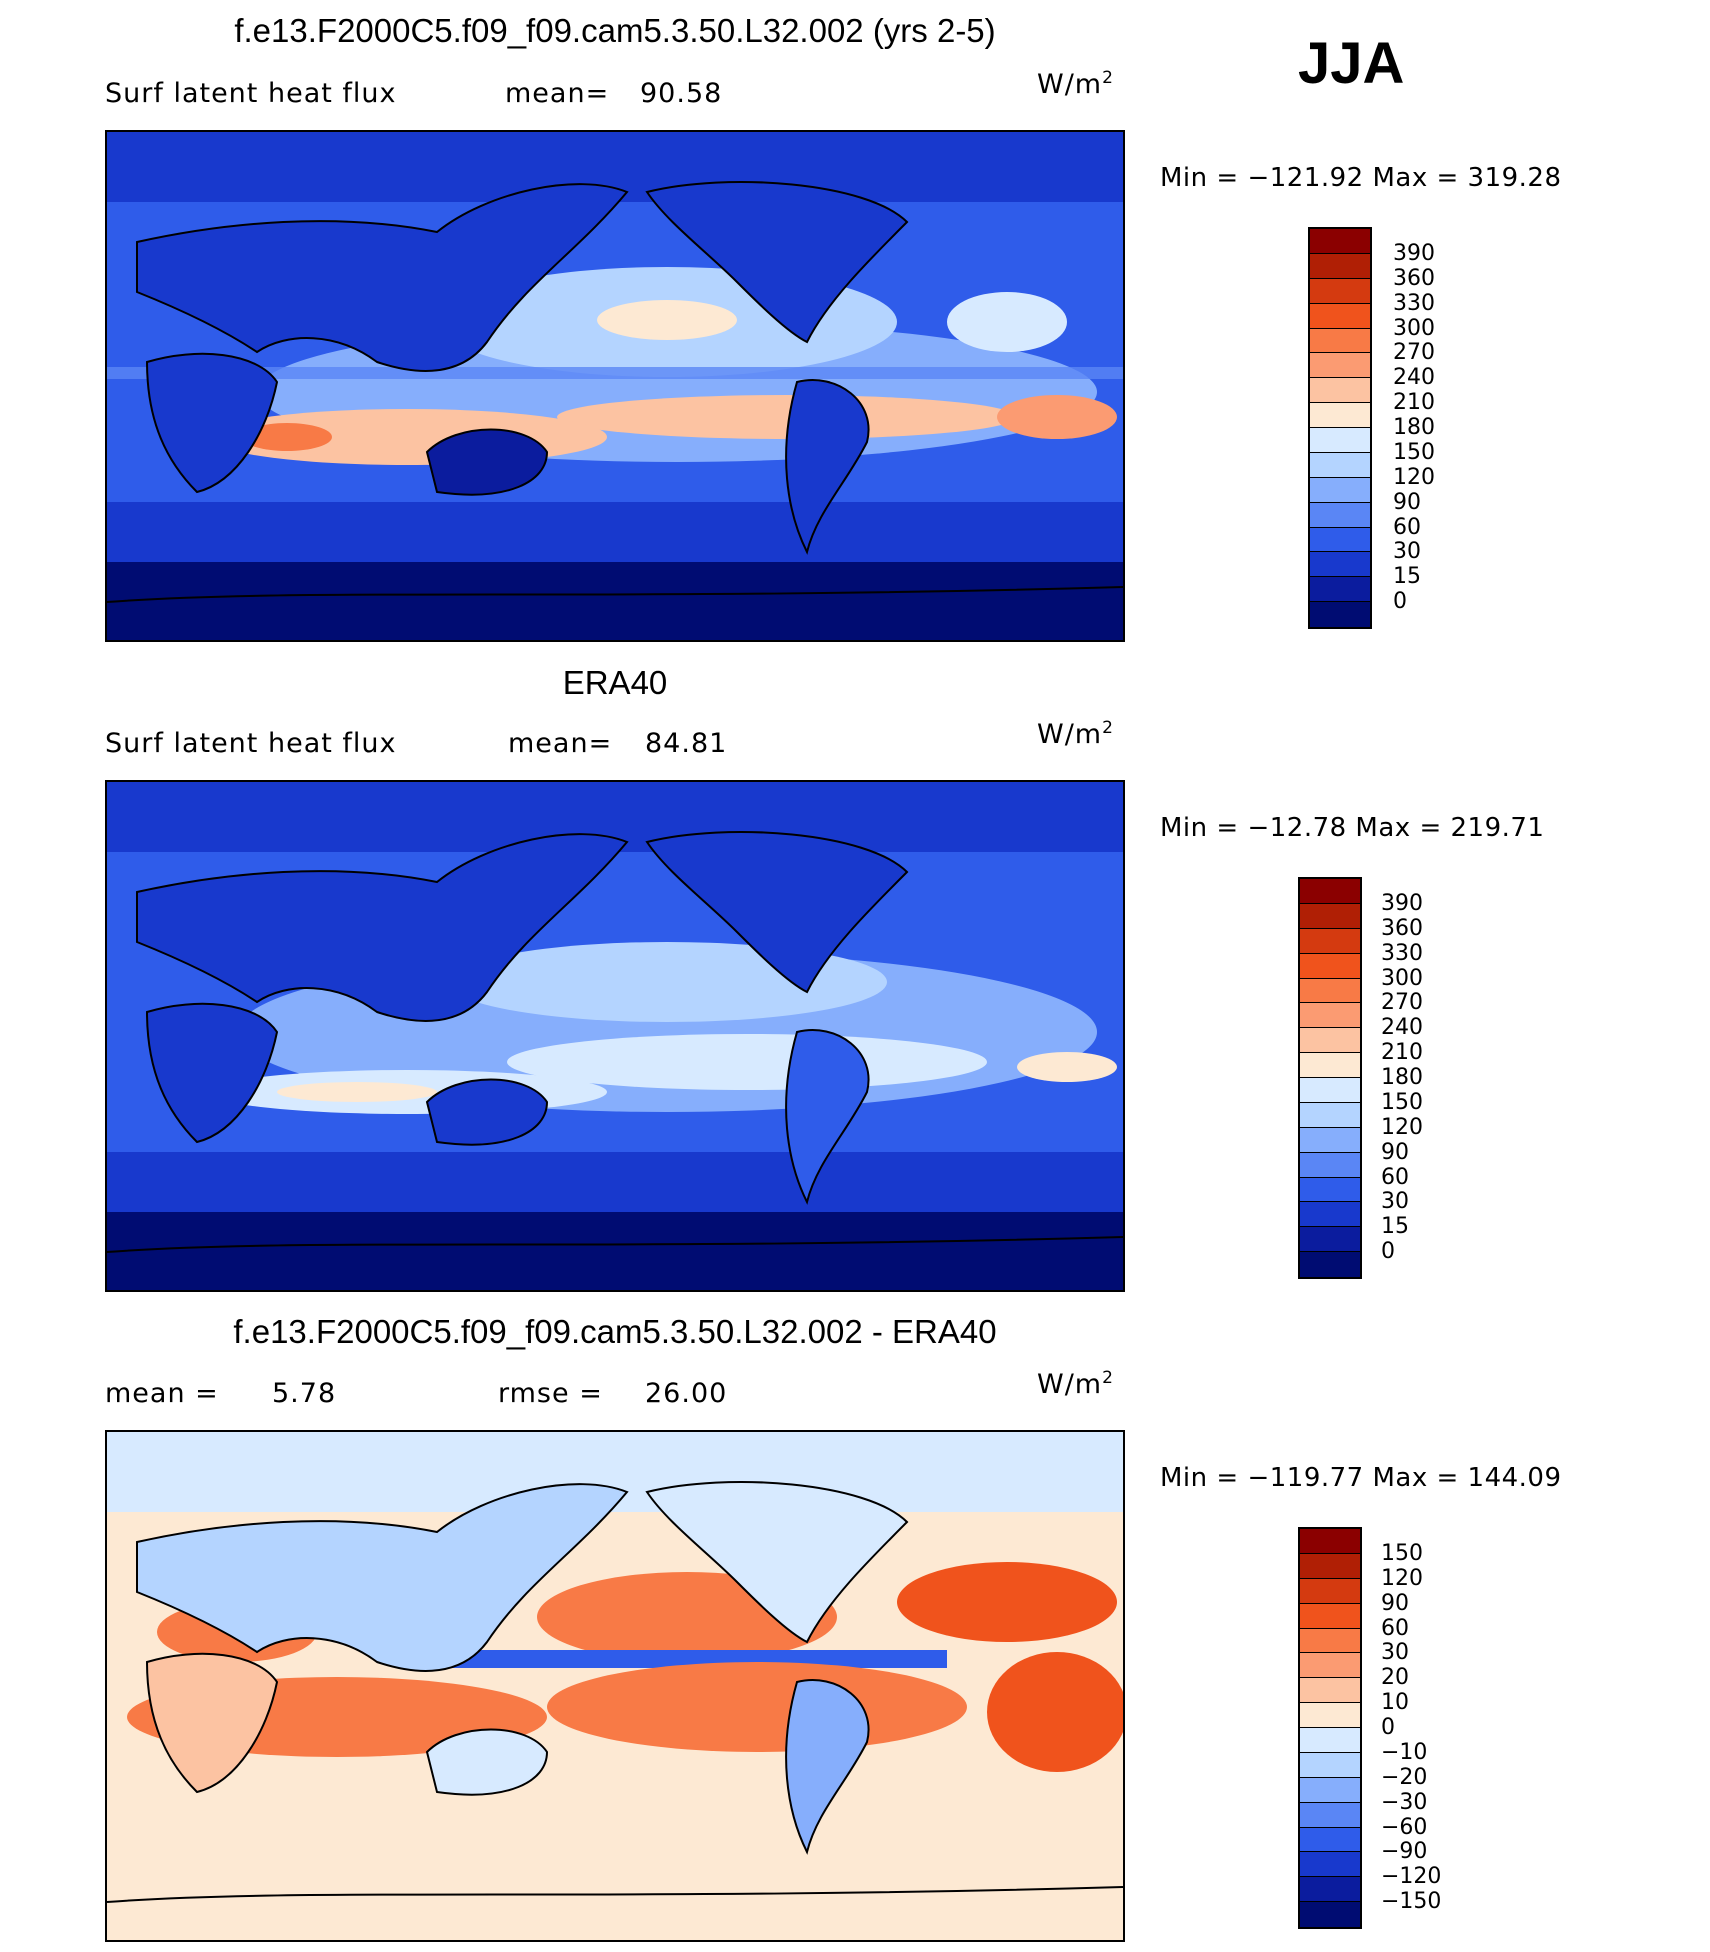 The height and width of the screenshot is (1952, 1710). I want to click on panel-3-rmse-value: 26.00, so click(686, 1393).